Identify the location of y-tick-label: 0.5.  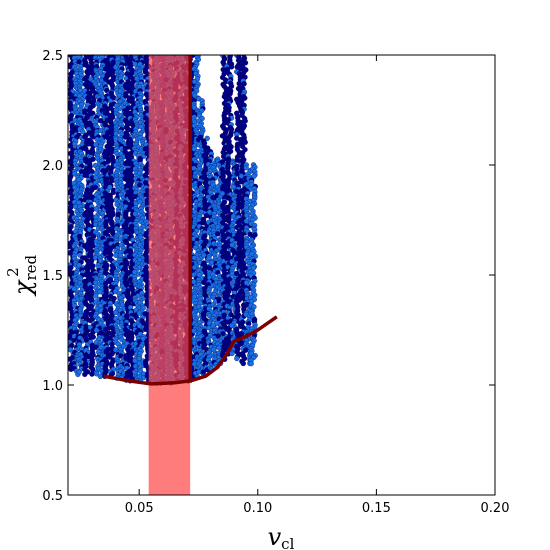
(52, 496).